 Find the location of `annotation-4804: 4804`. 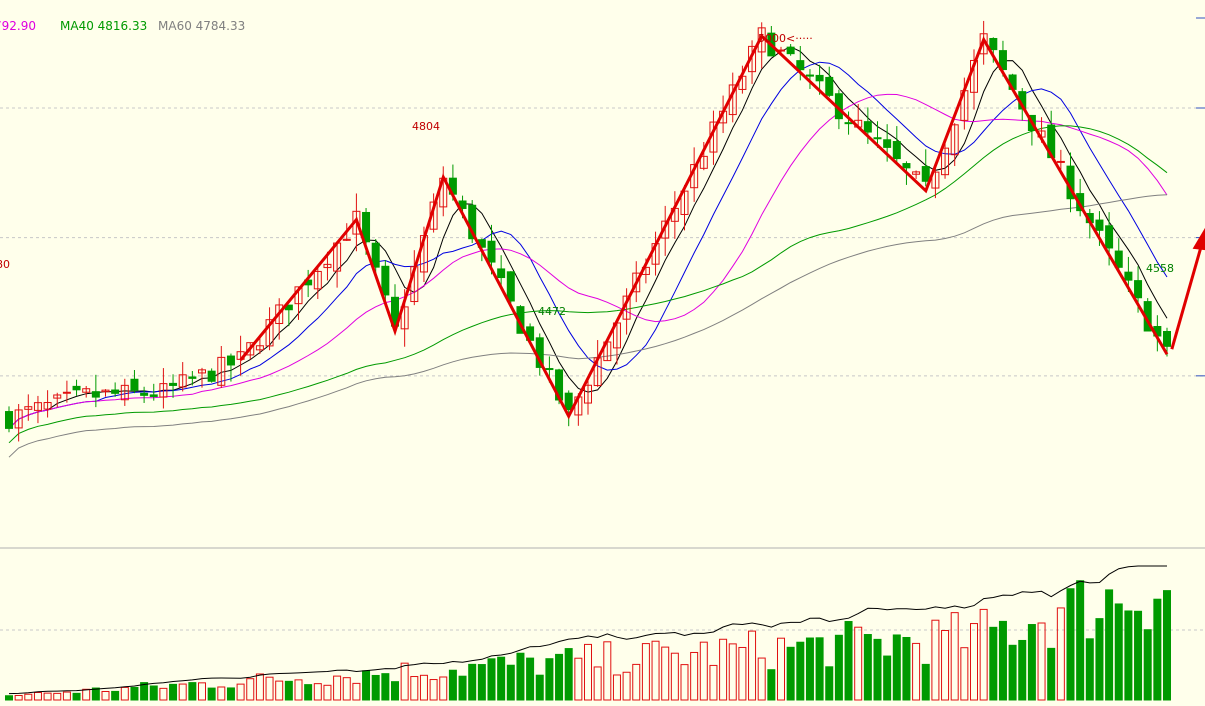

annotation-4804: 4804 is located at coordinates (426, 126).